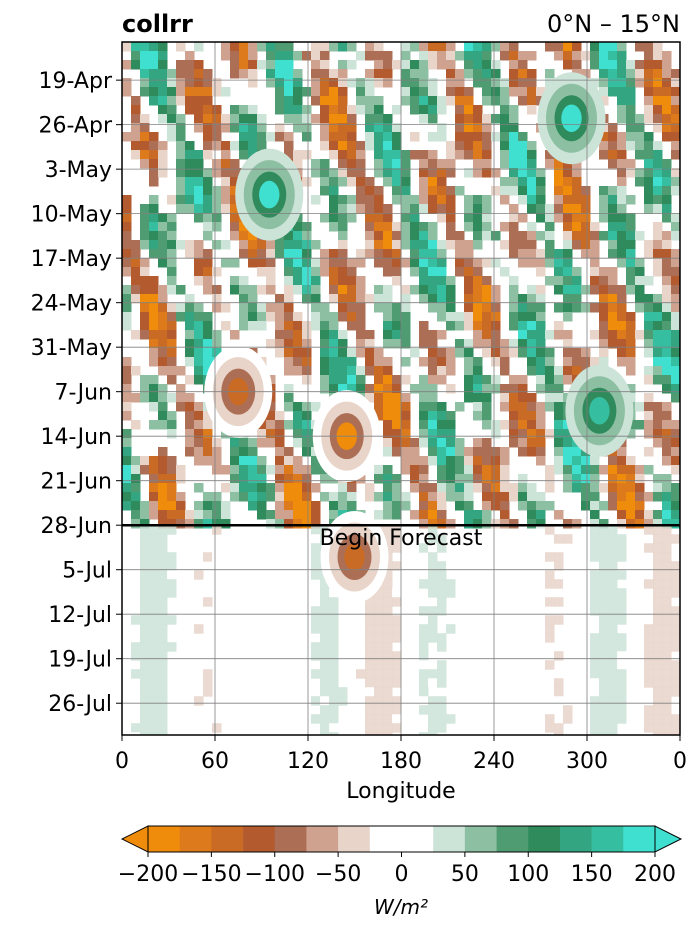 The image size is (700, 933). I want to click on forecast-annotation: Begin Forecast, so click(401, 538).